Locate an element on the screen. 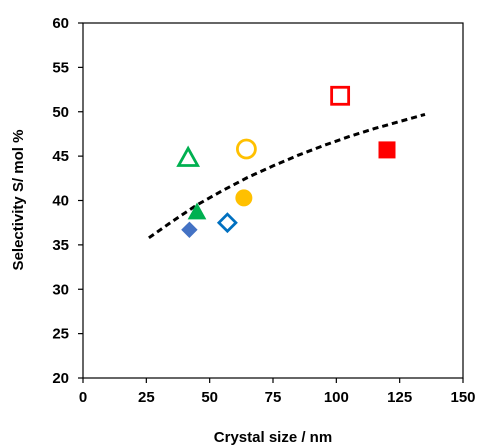 This screenshot has height=448, width=479. y-axis-label: Selectivity S/ mol % is located at coordinates (18, 200).